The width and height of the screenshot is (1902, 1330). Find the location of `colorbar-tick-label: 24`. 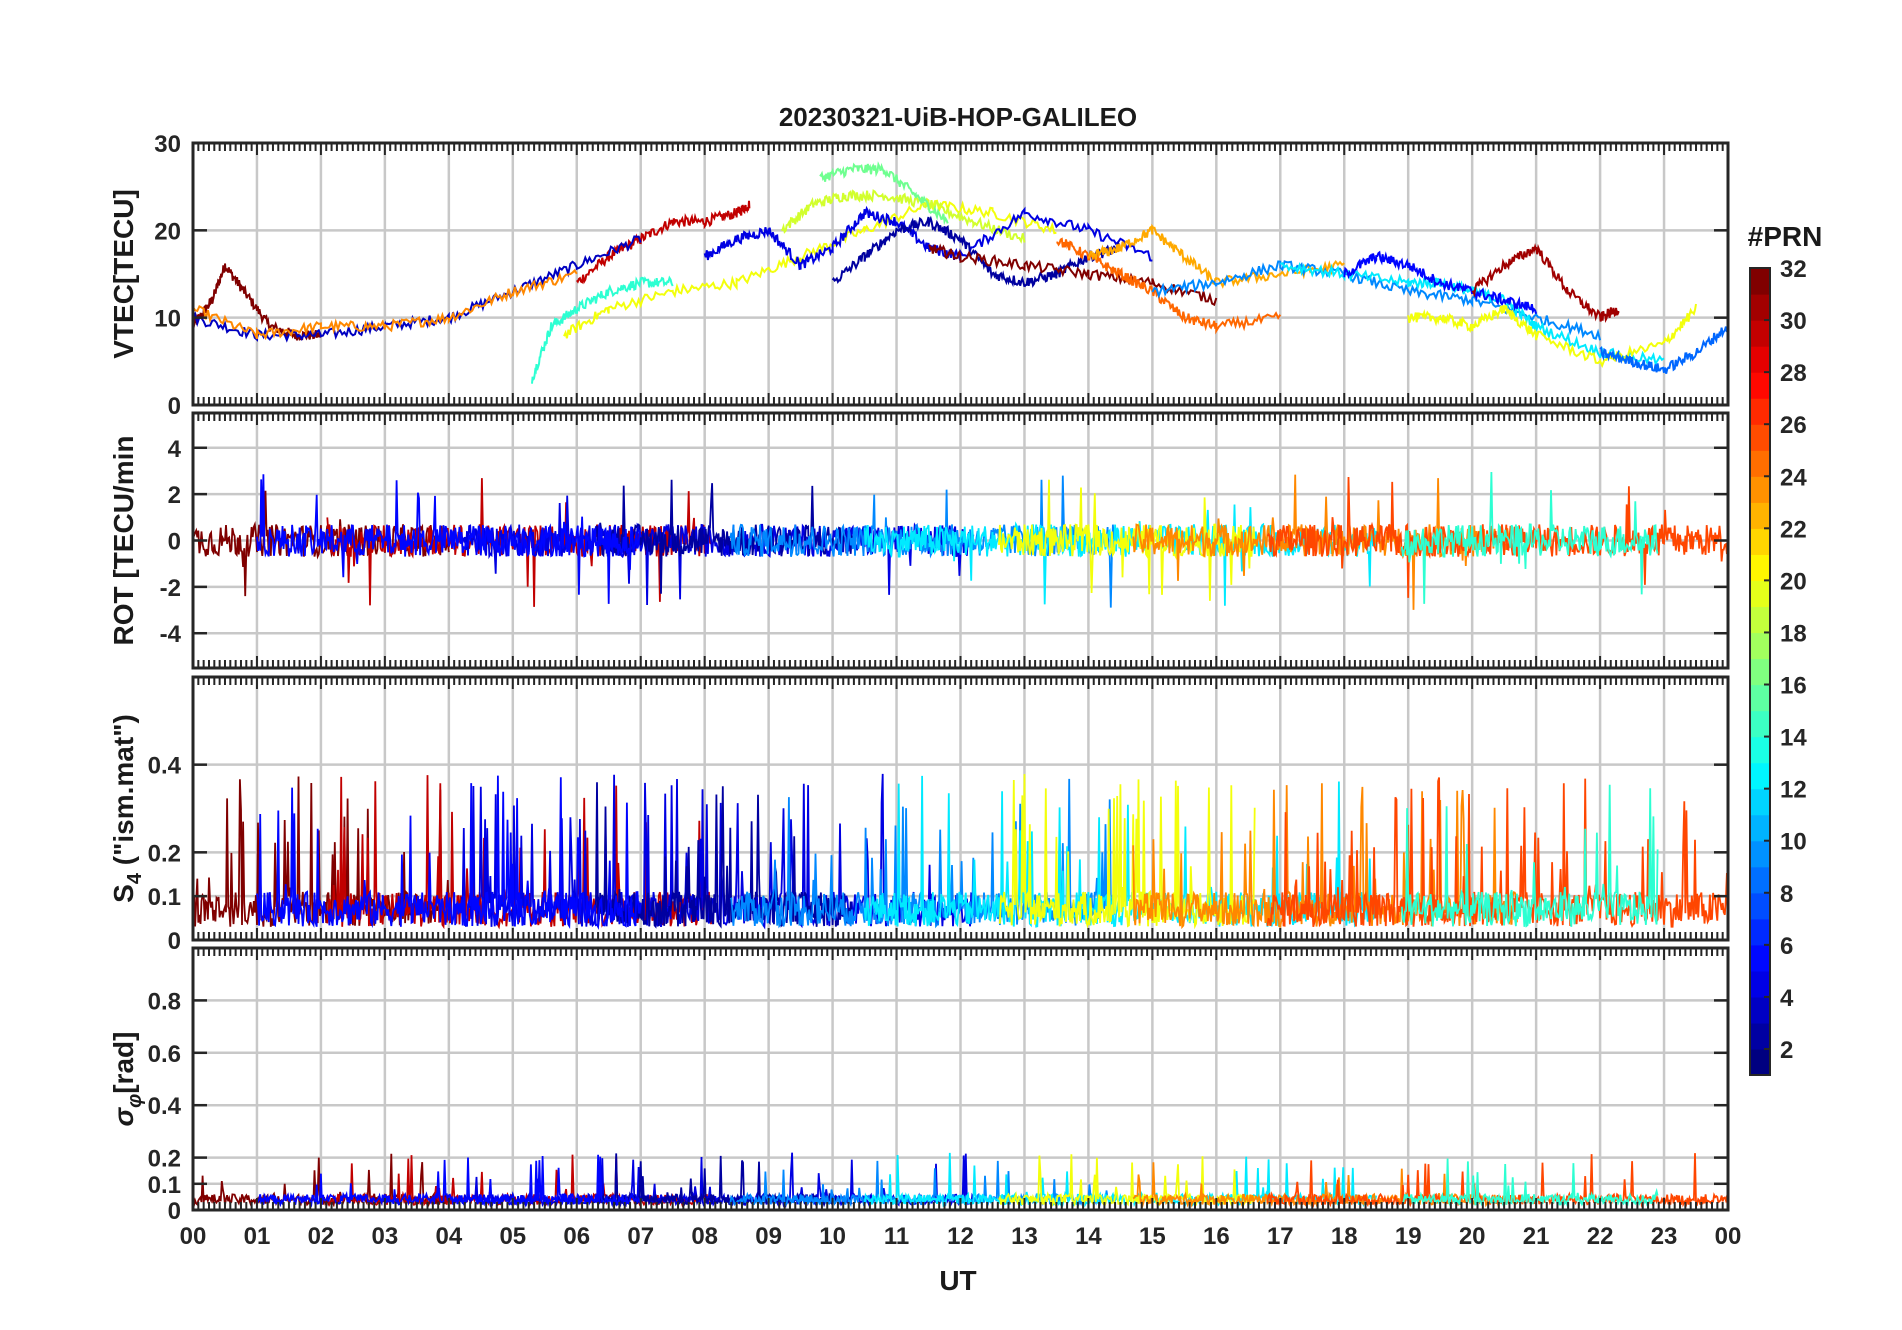

colorbar-tick-label: 24 is located at coordinates (1793, 477).